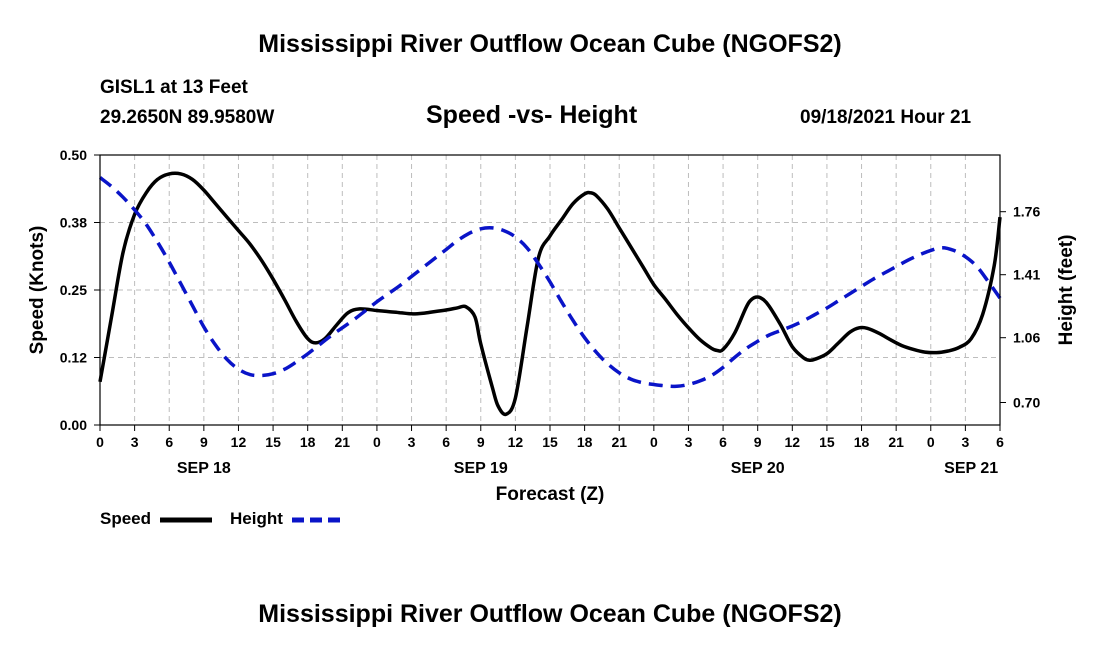 This screenshot has width=1100, height=650. What do you see at coordinates (1026, 338) in the screenshot?
I see `y-tick-label-right: 1.06` at bounding box center [1026, 338].